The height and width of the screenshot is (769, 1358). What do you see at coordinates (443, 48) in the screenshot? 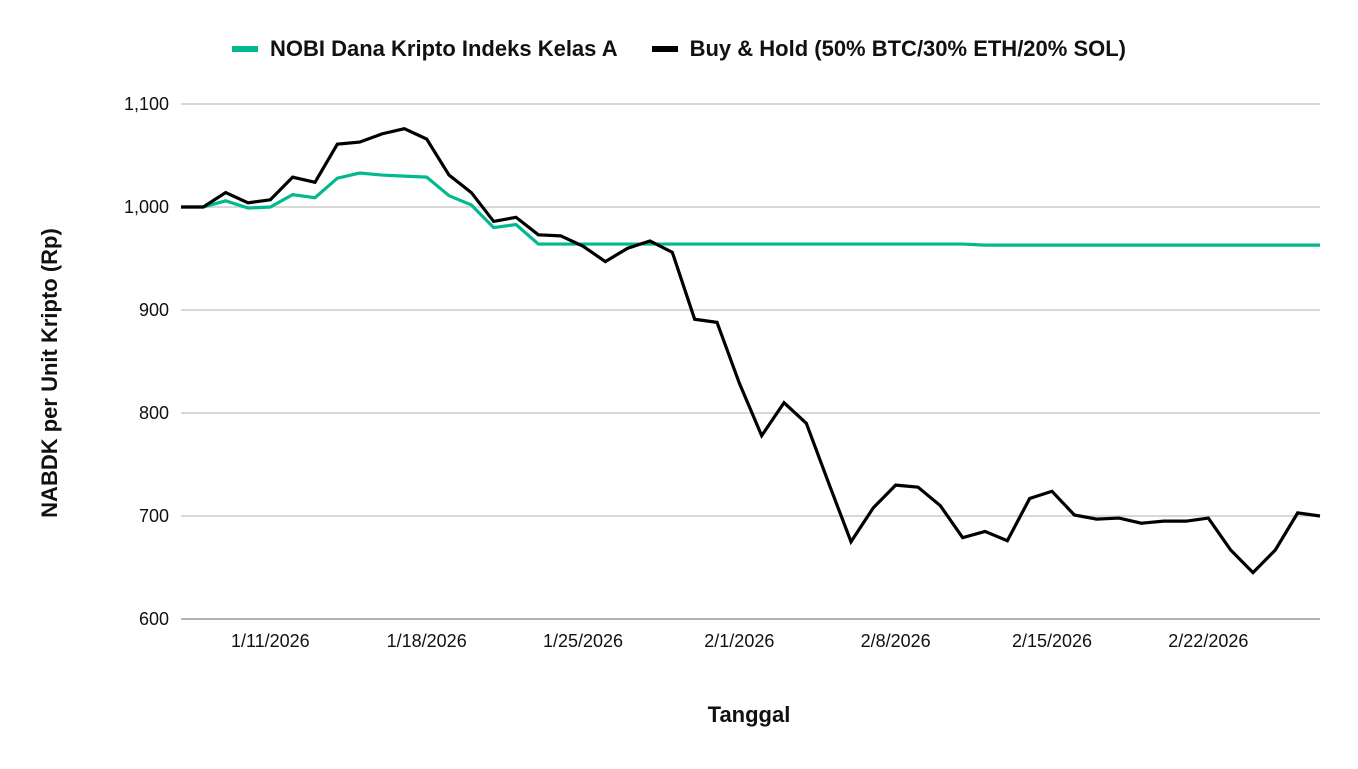
I see `legend-label-nobi: NOBI Dana Kripto Indeks Kelas A` at bounding box center [443, 48].